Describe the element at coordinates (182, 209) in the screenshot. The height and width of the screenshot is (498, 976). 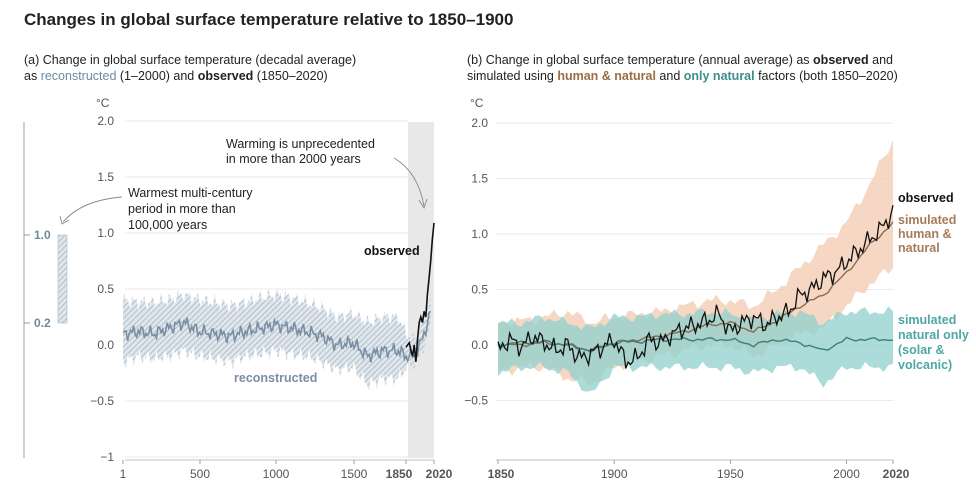
I see `annotation-warmest-line2: period in more than` at that location.